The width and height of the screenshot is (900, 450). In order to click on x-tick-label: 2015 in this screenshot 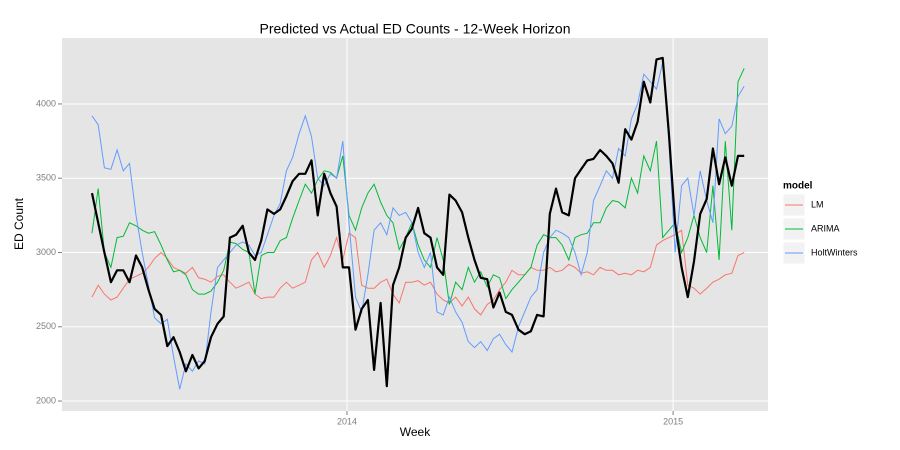, I will do `click(673, 421)`.